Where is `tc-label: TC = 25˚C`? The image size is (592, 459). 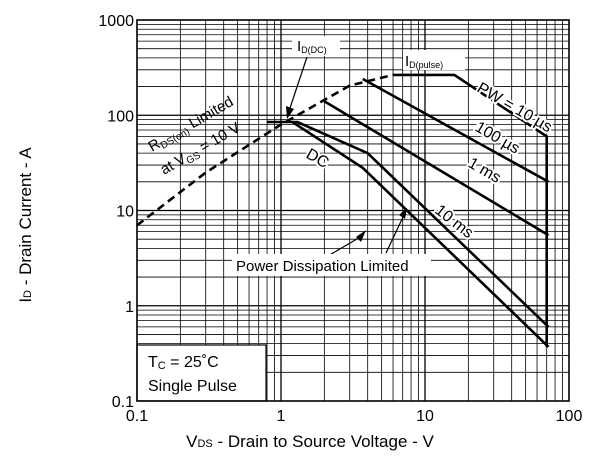 tc-label: TC = 25˚C is located at coordinates (183, 363).